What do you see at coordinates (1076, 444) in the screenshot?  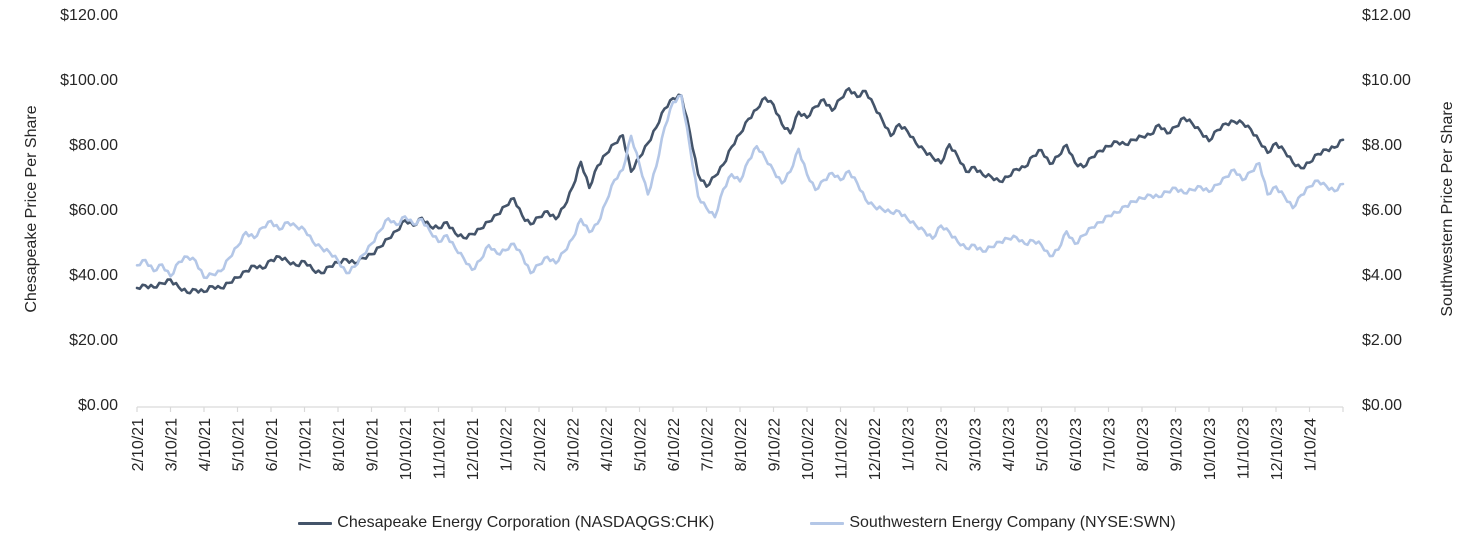 I see `x-tick-label: 6/10/23` at bounding box center [1076, 444].